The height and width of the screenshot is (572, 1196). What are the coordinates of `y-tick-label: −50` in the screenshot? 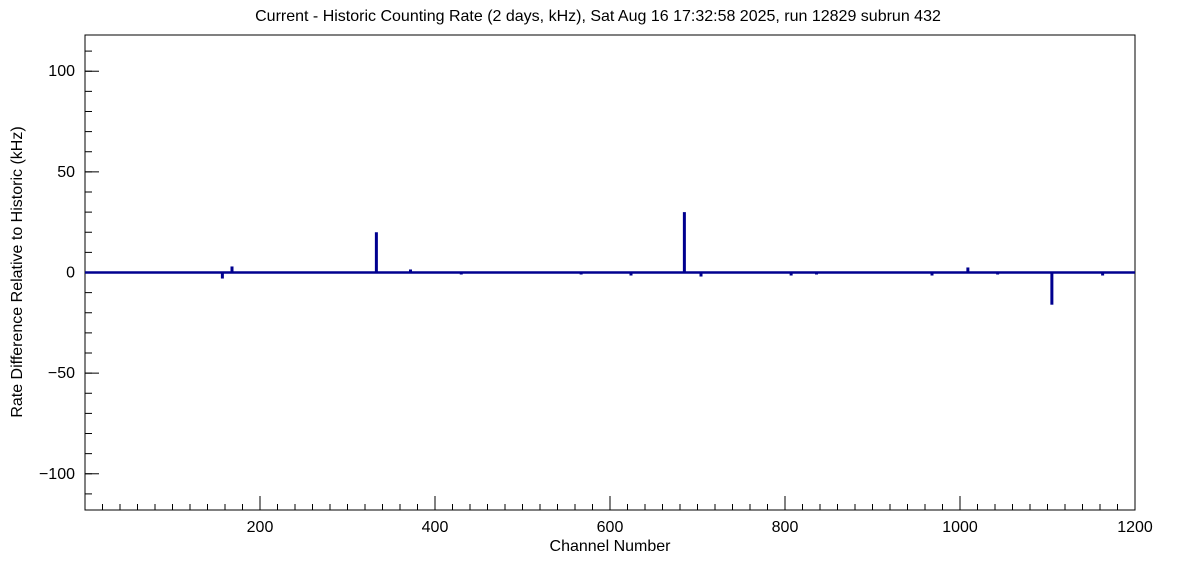 It's located at (61, 373).